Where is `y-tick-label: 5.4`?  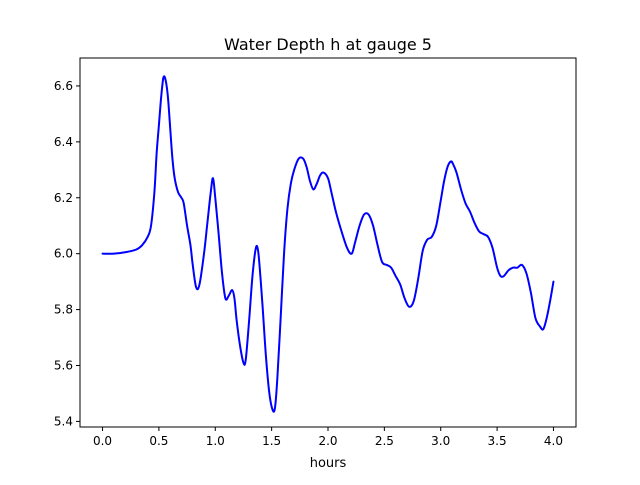
y-tick-label: 5.4 is located at coordinates (63, 421).